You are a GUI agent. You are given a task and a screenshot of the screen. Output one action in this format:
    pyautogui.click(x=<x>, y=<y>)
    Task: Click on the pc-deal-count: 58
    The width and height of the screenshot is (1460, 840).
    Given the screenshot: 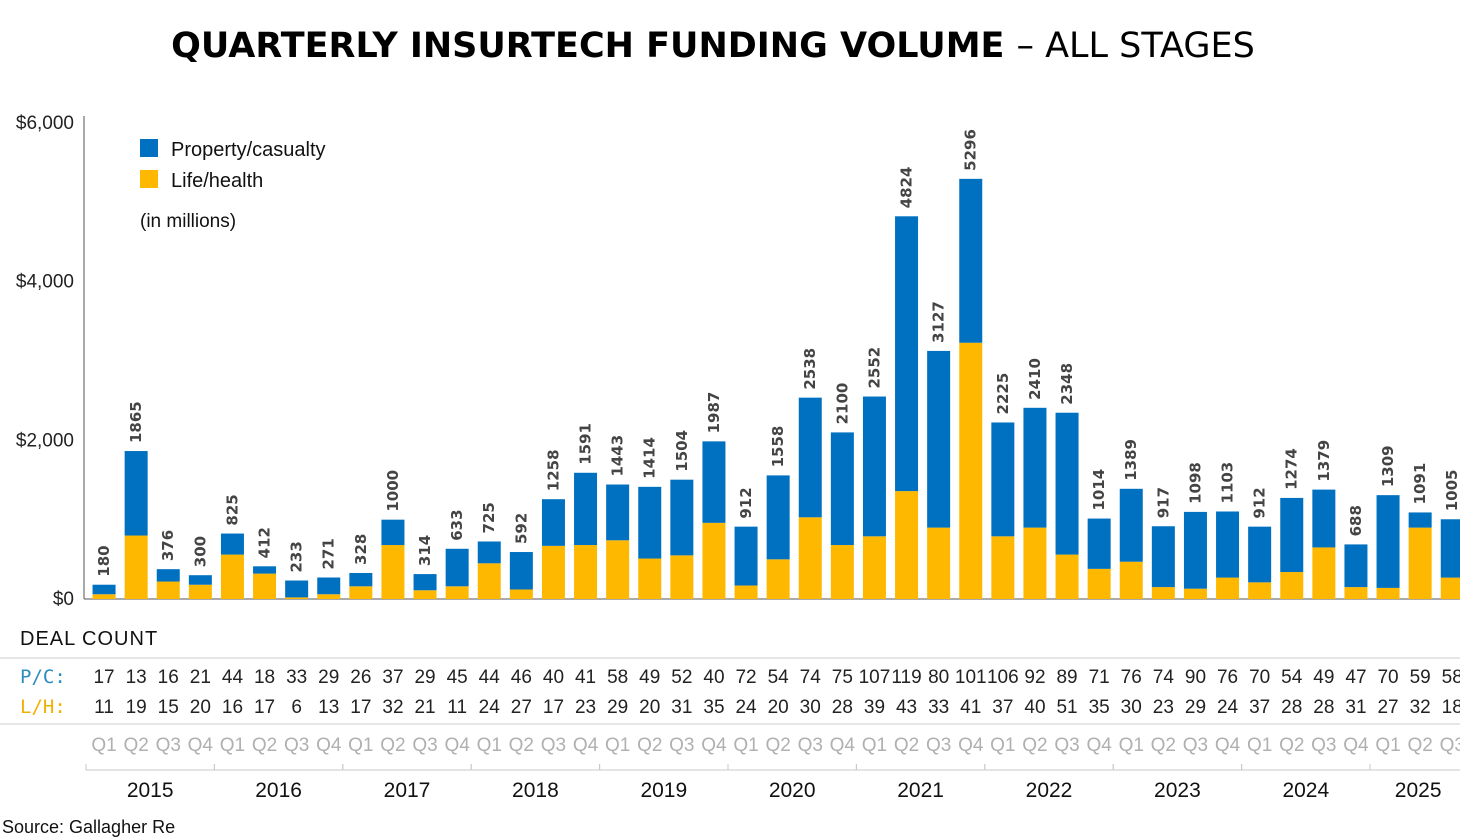 What is the action you would take?
    pyautogui.click(x=617, y=677)
    